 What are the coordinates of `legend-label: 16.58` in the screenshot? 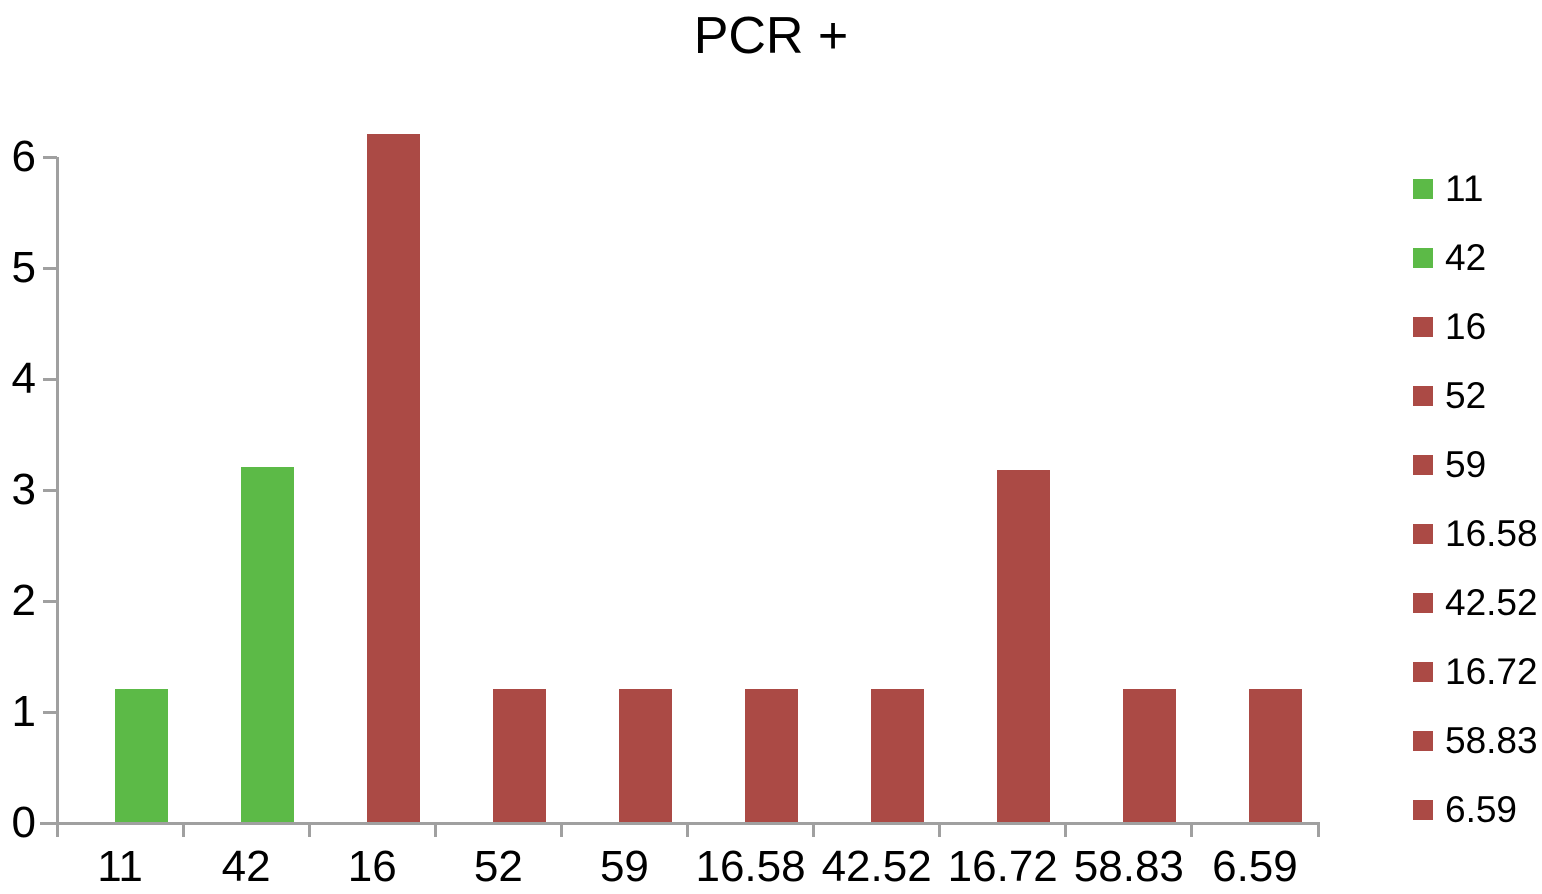 It's located at (1491, 533).